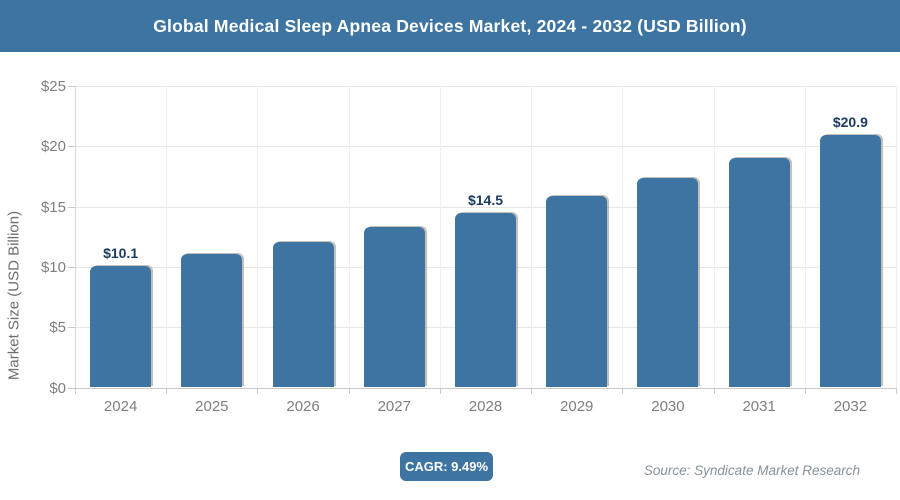  What do you see at coordinates (57, 328) in the screenshot?
I see `y-tick-label: $5` at bounding box center [57, 328].